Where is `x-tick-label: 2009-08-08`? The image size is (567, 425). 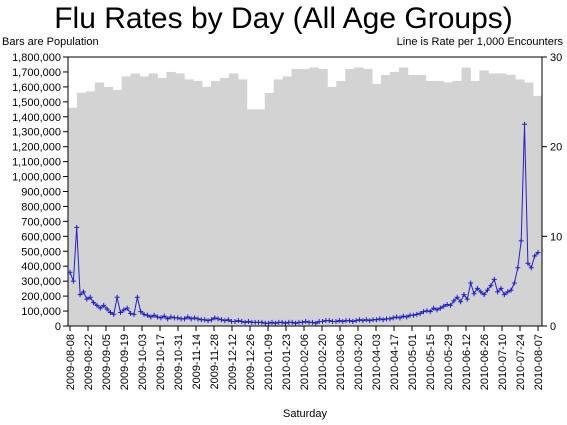 x-tick-label: 2009-08-08 is located at coordinates (71, 362).